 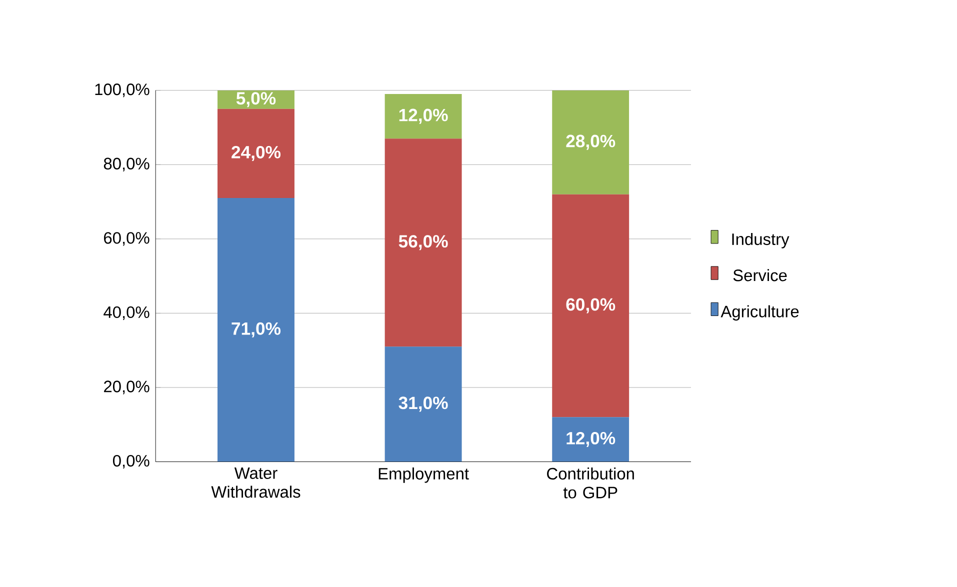 I want to click on data-label: 71,0%, so click(x=256, y=330).